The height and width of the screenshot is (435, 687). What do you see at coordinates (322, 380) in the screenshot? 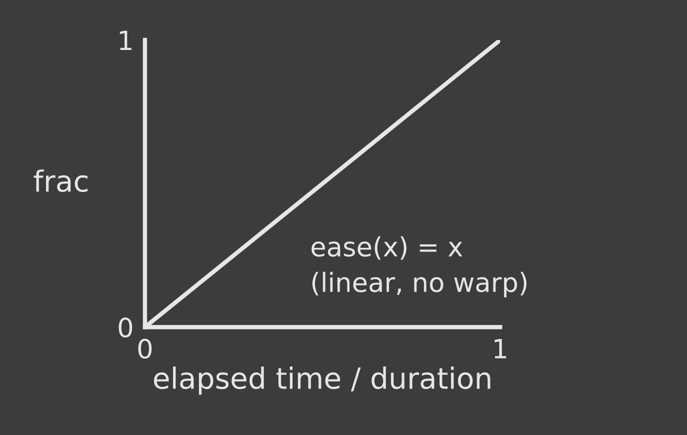
I see `x-axis-title: elapsed time / duration` at bounding box center [322, 380].